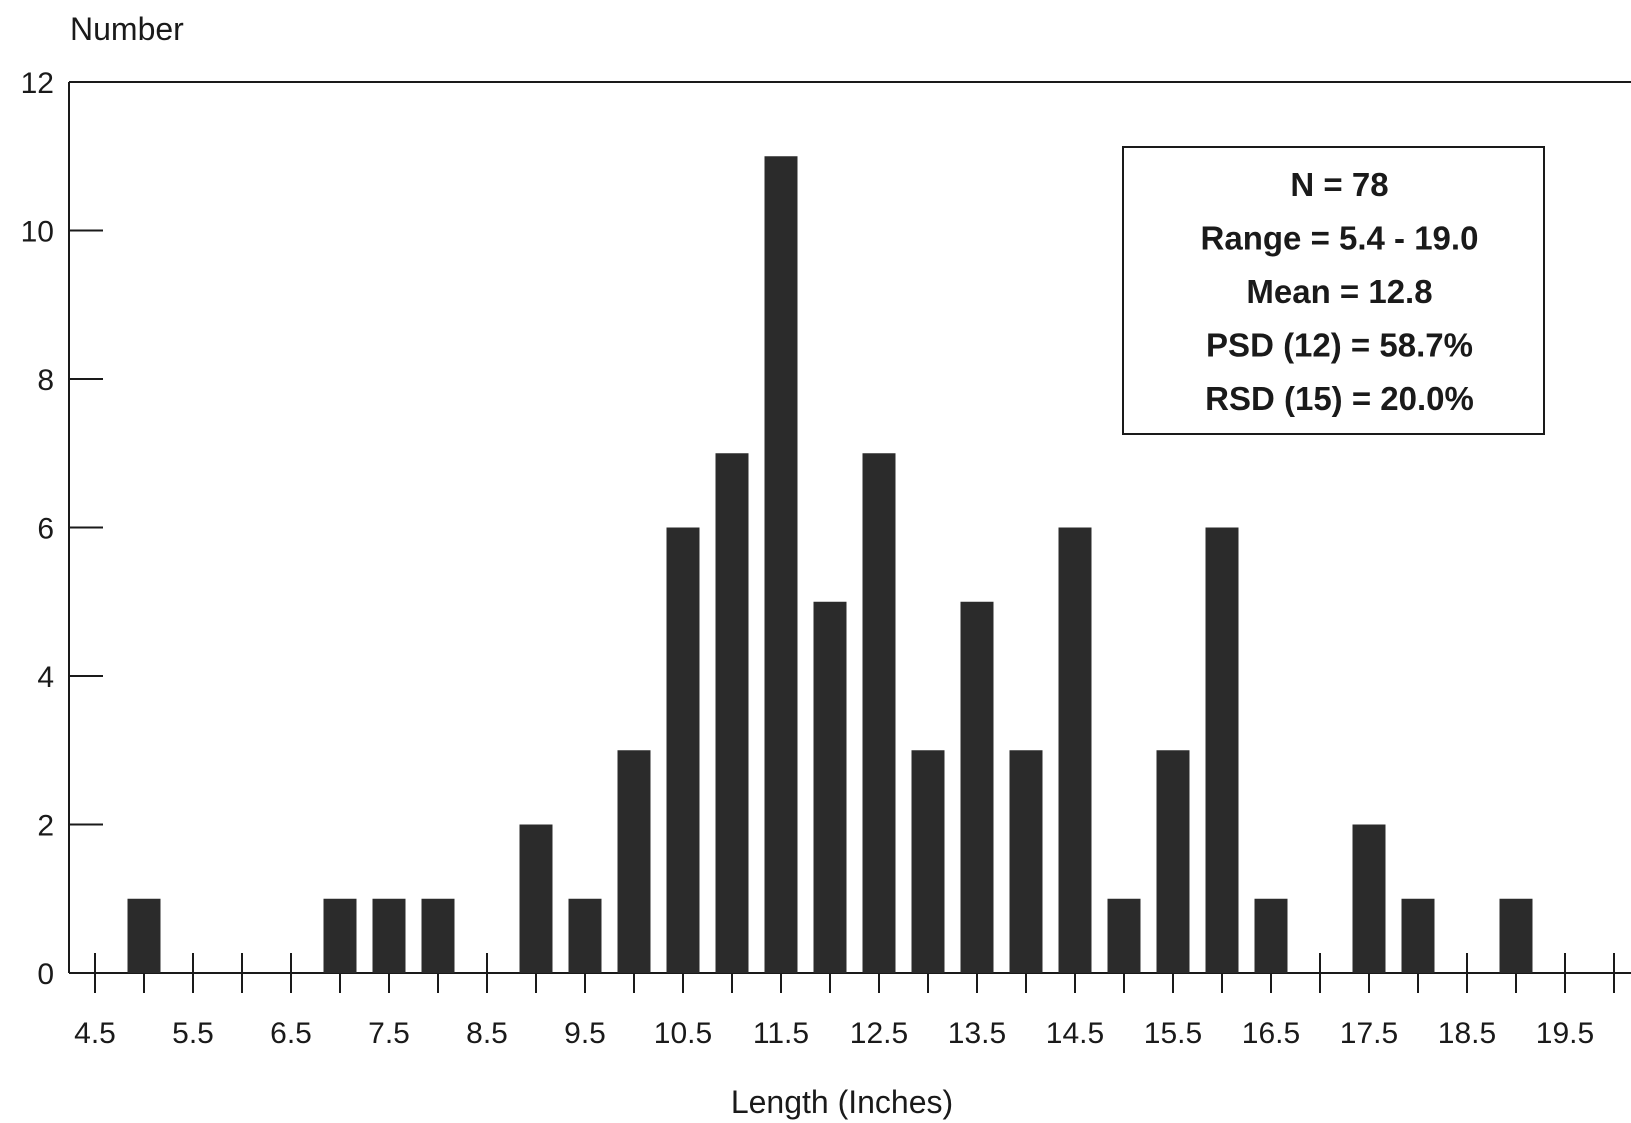  Describe the element at coordinates (781, 1033) in the screenshot. I see `x-tick-label: 11.5` at that location.